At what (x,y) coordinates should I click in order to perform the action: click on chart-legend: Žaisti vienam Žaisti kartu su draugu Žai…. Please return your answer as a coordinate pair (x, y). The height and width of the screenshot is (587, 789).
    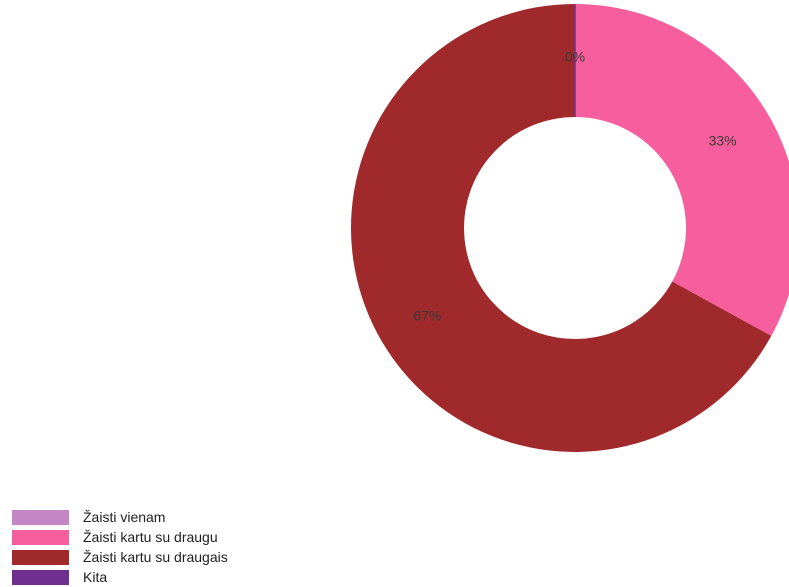
    Looking at the image, I should click on (120, 547).